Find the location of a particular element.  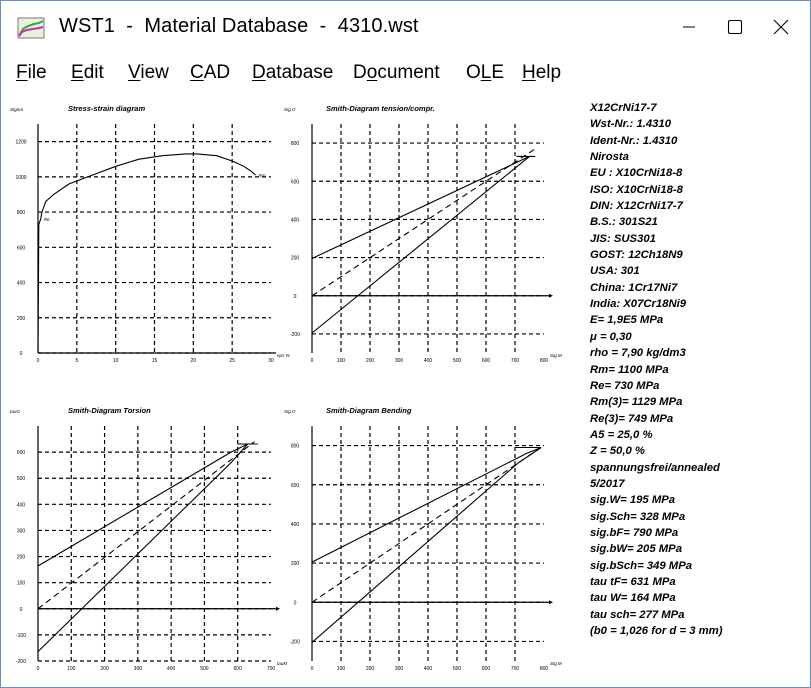

title-bar: WST1 - Material Database - 4310.wst is located at coordinates (405, 27).